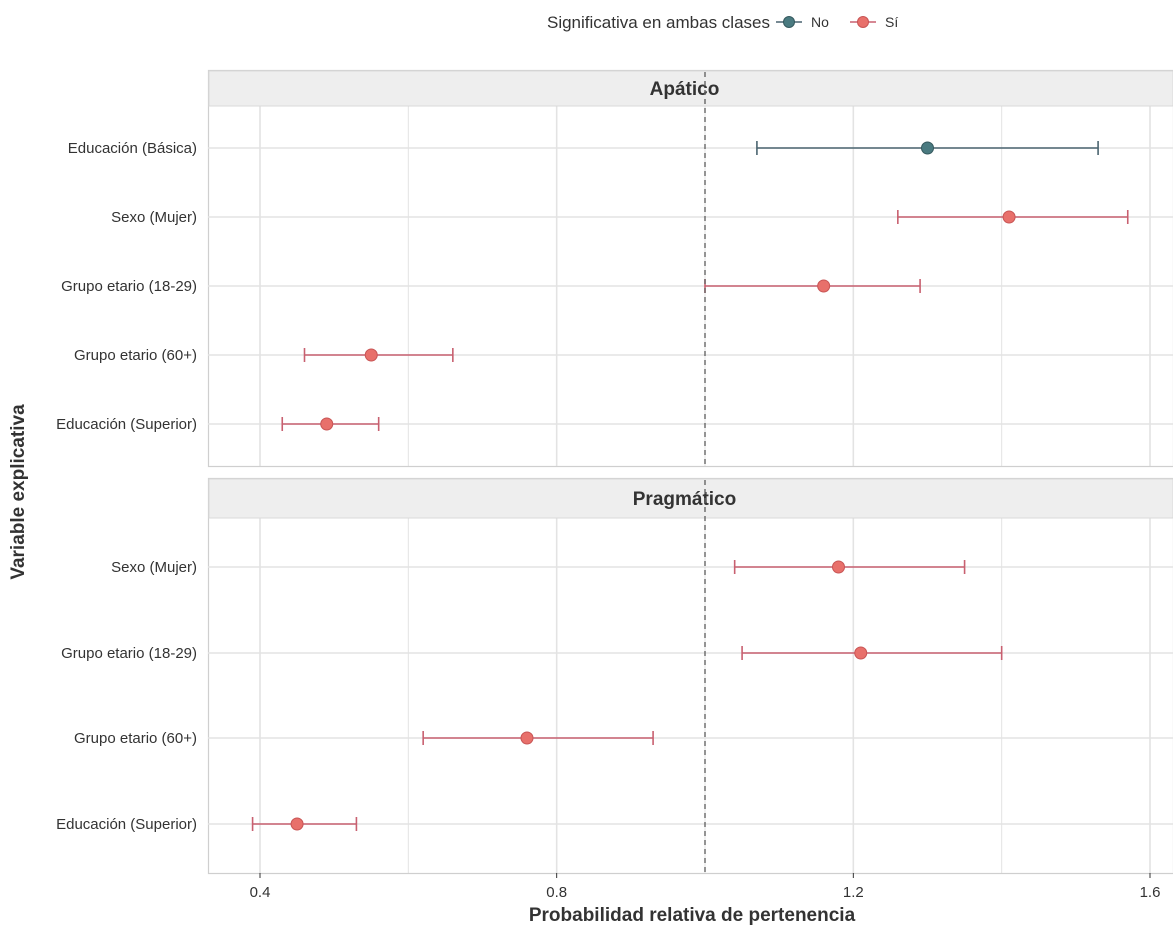  I want to click on x-tick-label: 0.8, so click(556, 892).